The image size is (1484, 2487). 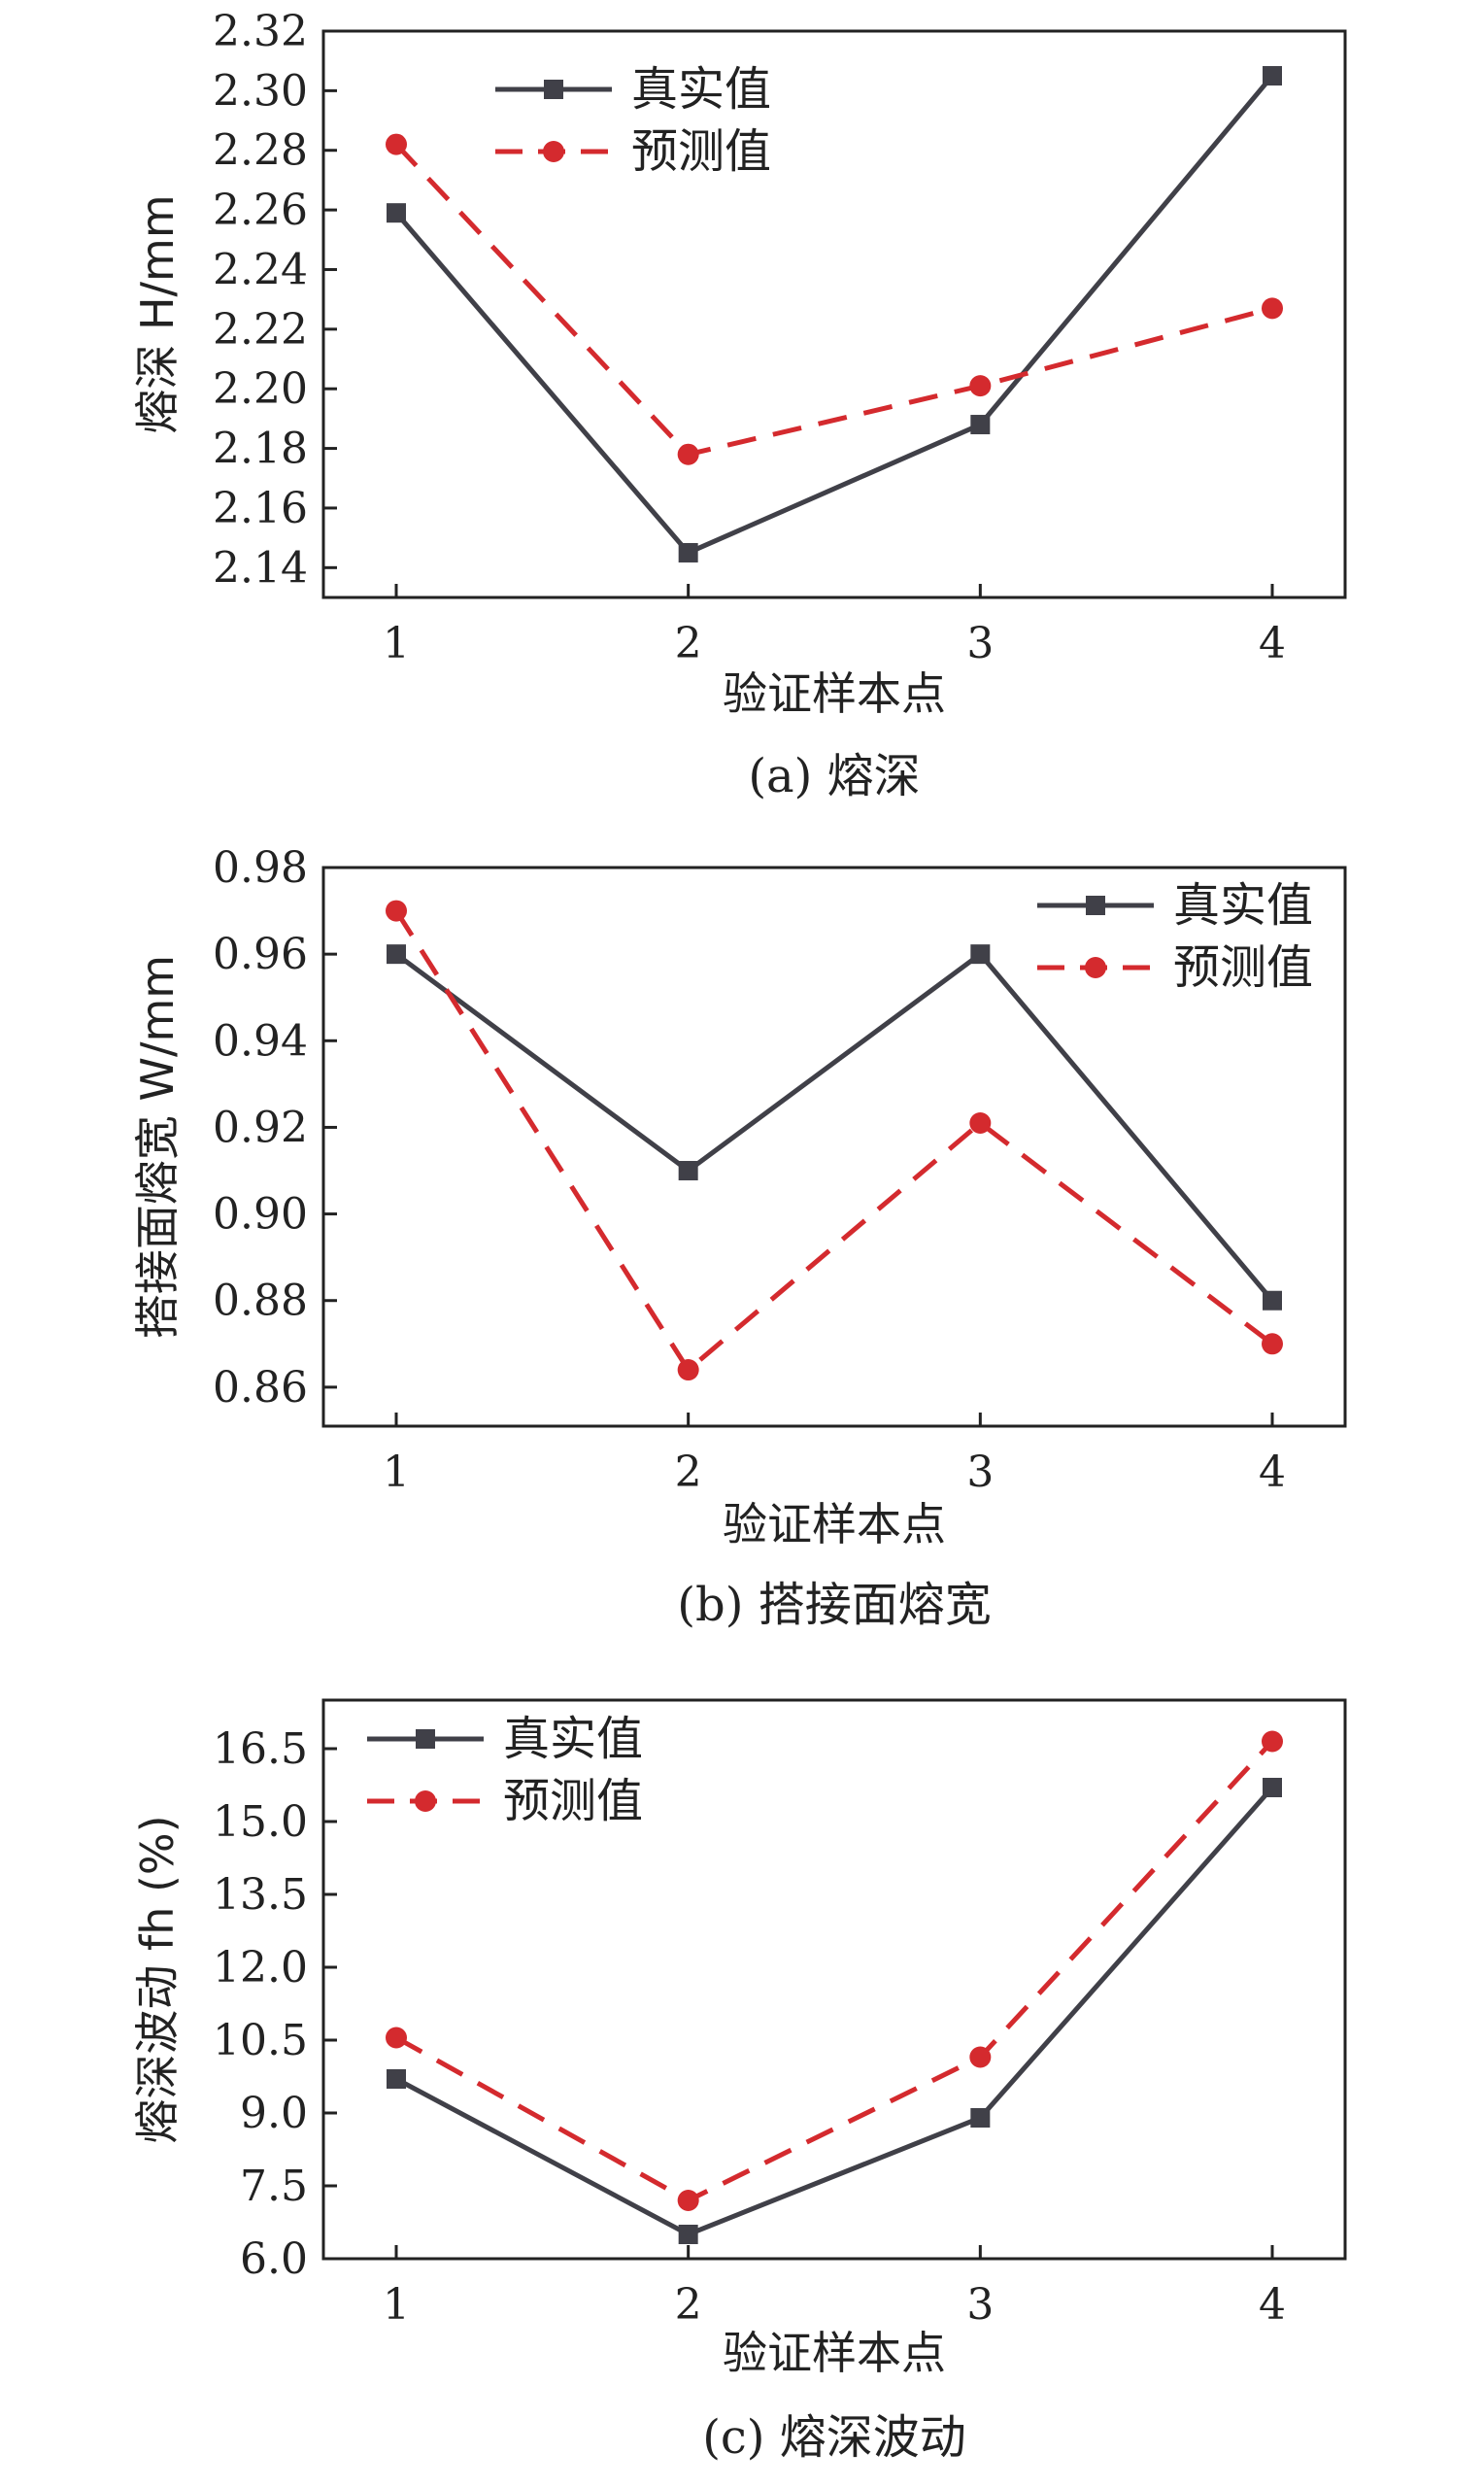 I want to click on figure-caption: (c) 熔深波动, so click(x=834, y=2437).